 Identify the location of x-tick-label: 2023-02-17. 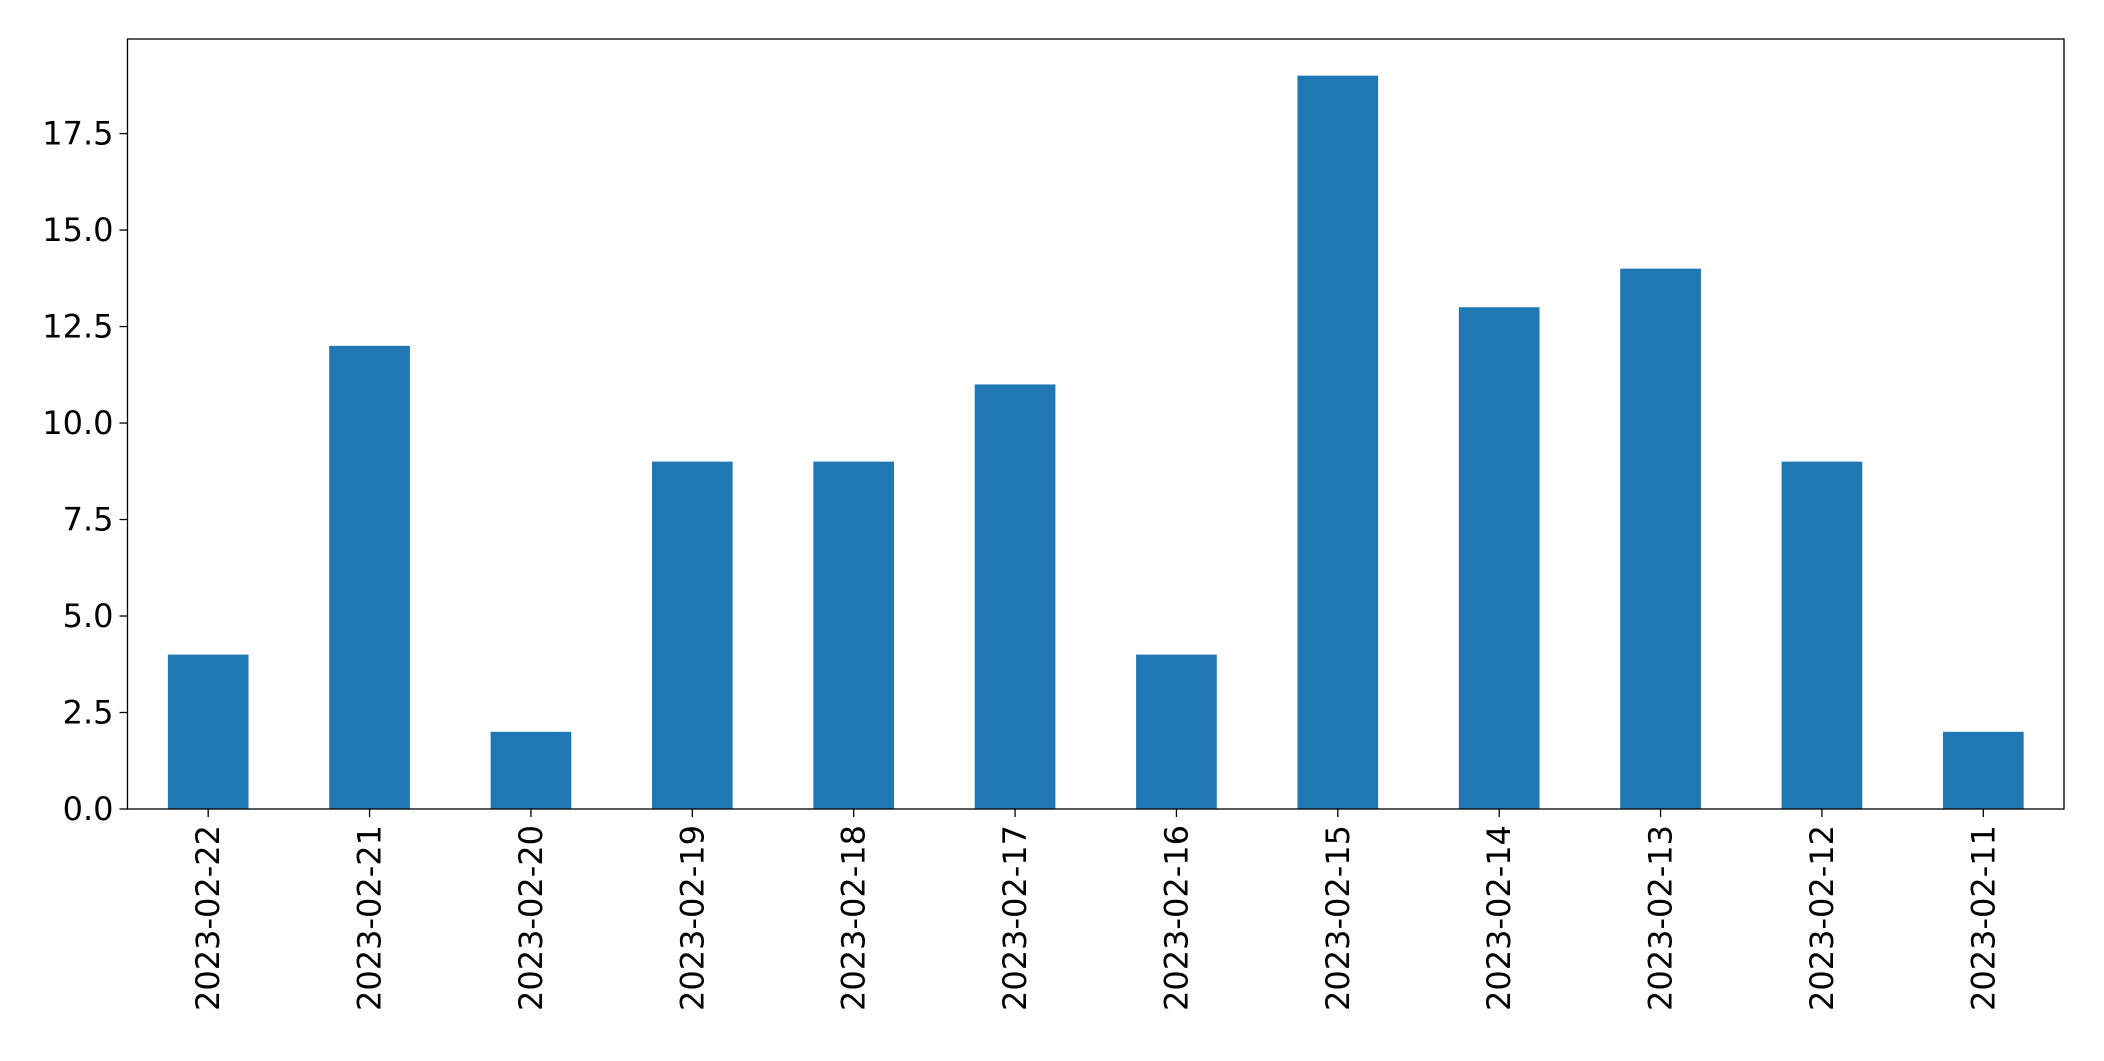
(1015, 918).